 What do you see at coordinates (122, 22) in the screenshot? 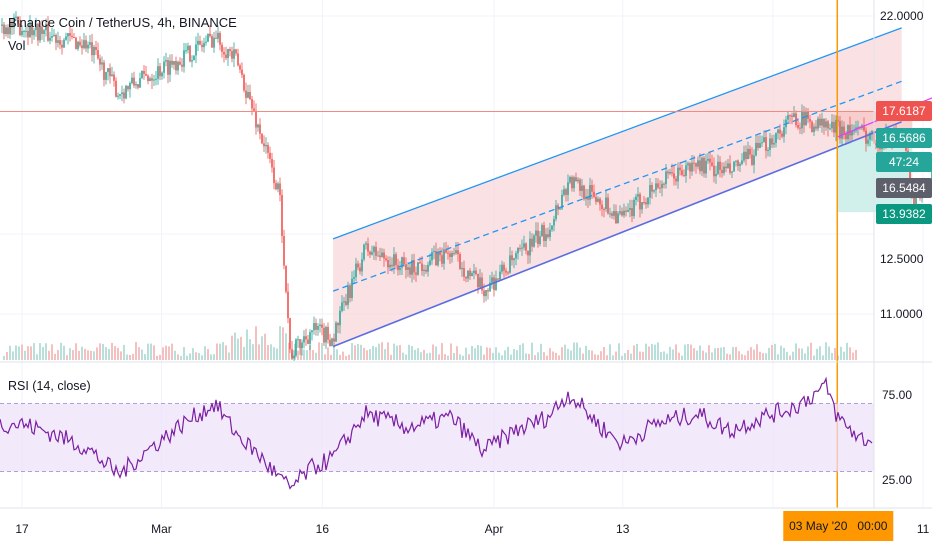
I see `symbol-title: Binance Coin / TetherUS, 4h, BINANCE` at bounding box center [122, 22].